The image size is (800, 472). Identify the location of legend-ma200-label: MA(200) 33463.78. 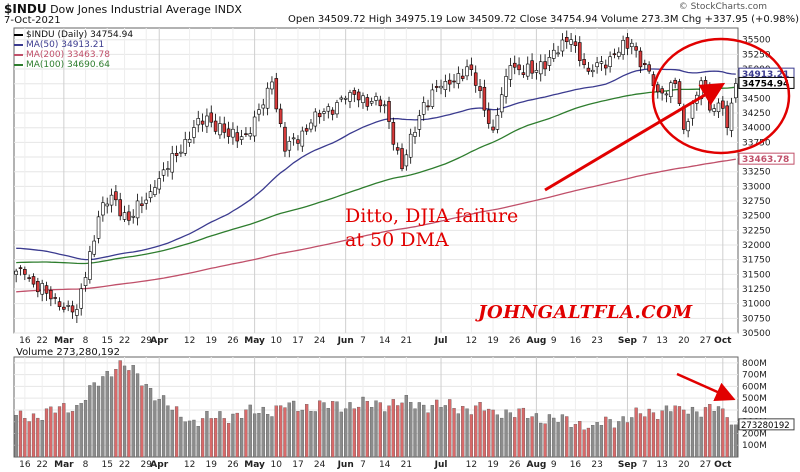
(68, 55).